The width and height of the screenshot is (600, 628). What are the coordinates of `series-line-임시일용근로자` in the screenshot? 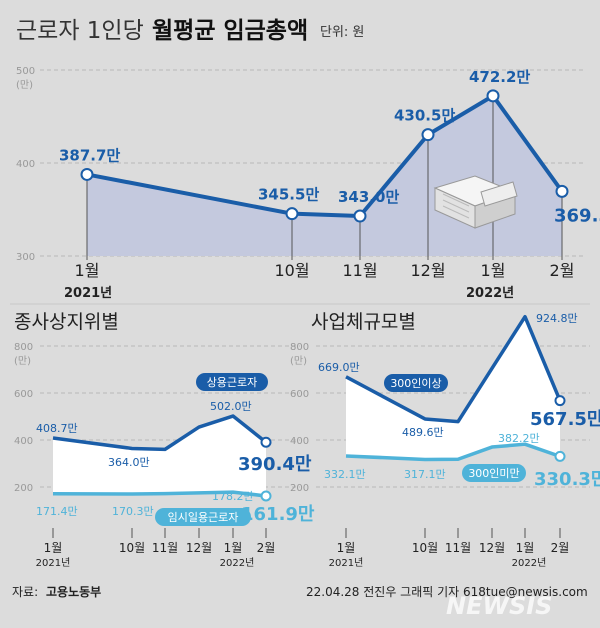 It's located at (159, 494).